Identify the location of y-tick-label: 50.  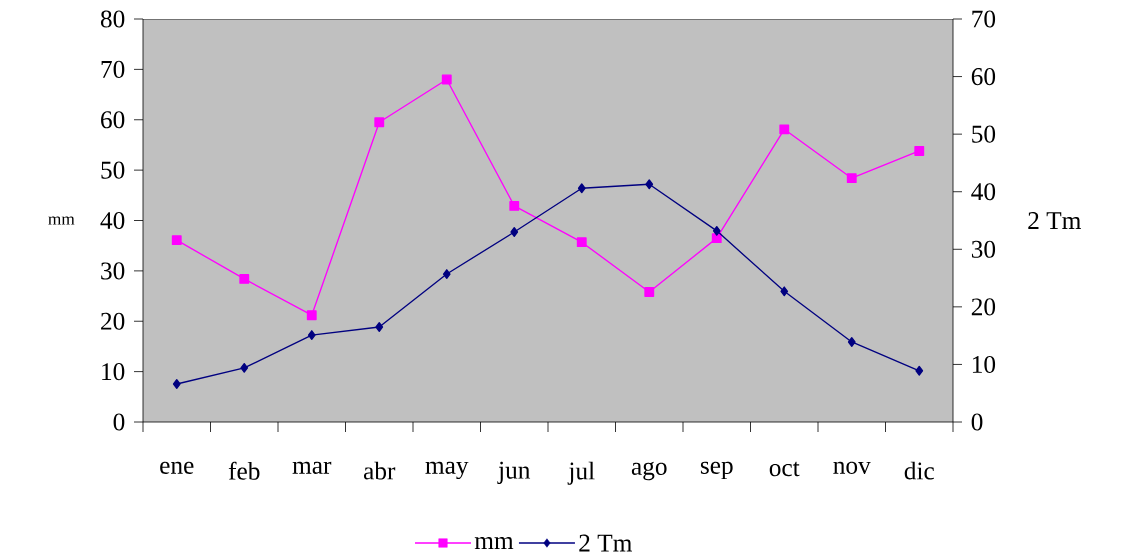
(113, 170).